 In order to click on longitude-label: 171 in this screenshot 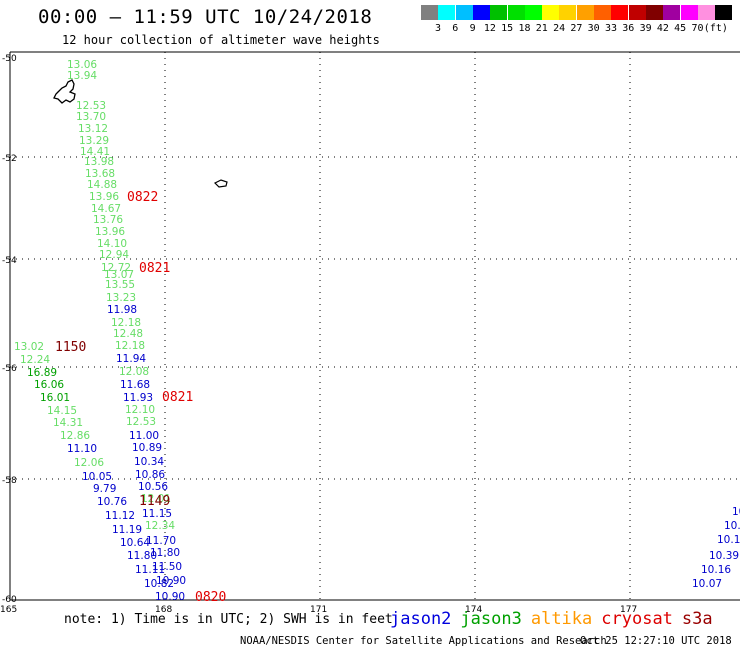, I will do `click(318, 610)`.